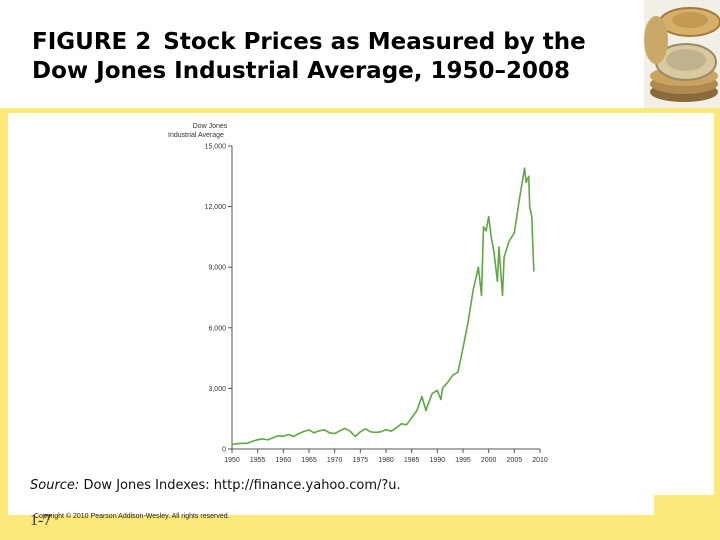 The image size is (720, 540). What do you see at coordinates (489, 460) in the screenshot?
I see `x-tick-label: 2000` at bounding box center [489, 460].